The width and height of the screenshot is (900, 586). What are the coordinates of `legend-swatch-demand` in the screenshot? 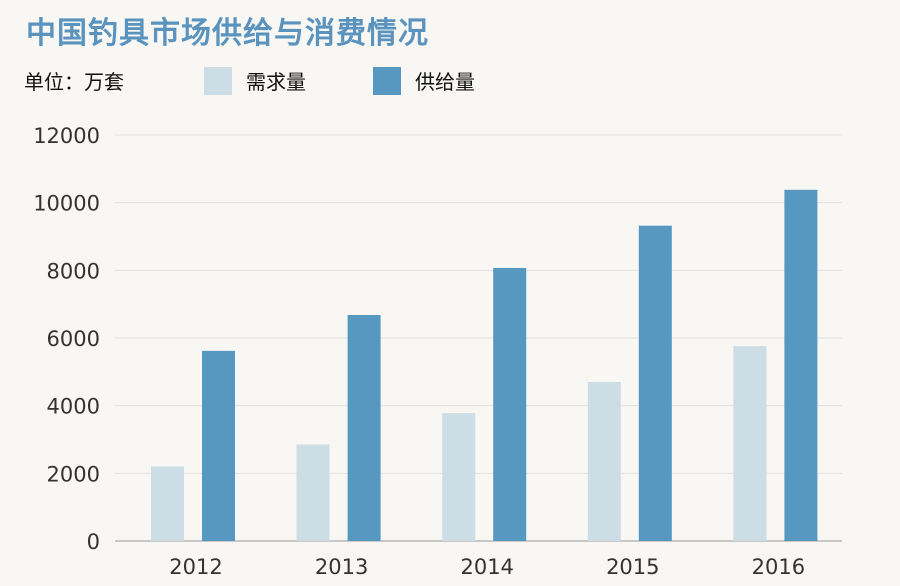 It's located at (218, 80).